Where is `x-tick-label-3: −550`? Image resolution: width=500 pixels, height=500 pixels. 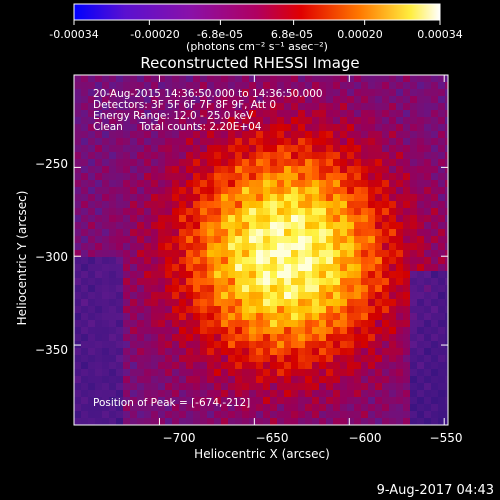 x-tick-label-3: −550 is located at coordinates (446, 438).